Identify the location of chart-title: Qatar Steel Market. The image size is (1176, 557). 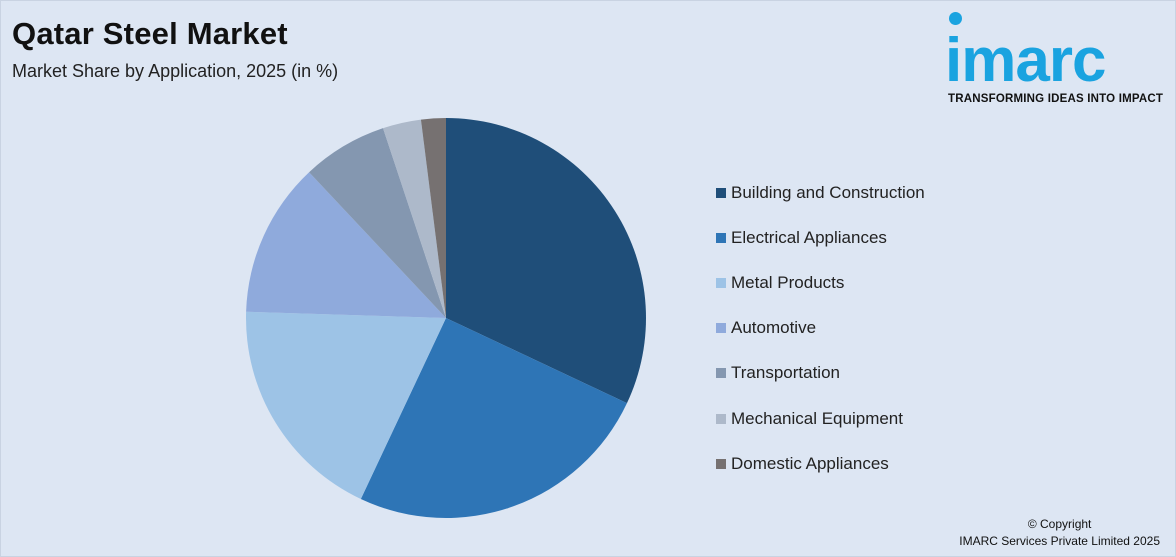
(150, 33).